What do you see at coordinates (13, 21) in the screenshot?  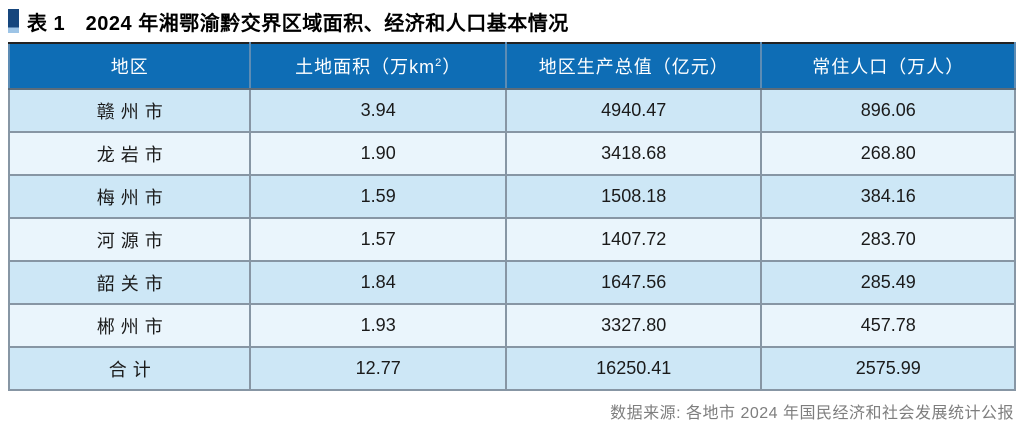 I see `title-bar-marker-icon` at bounding box center [13, 21].